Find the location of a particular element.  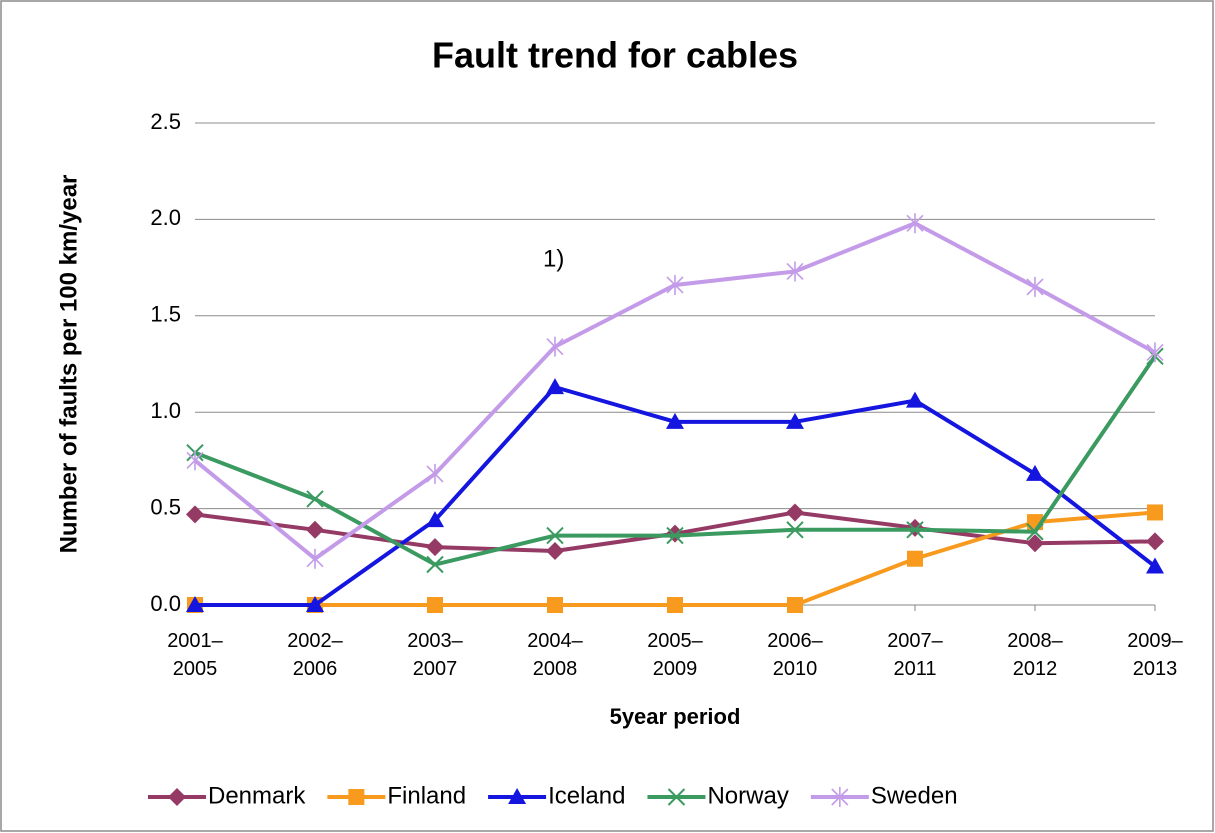

y-tick-label: 0.0 is located at coordinates (165, 603).